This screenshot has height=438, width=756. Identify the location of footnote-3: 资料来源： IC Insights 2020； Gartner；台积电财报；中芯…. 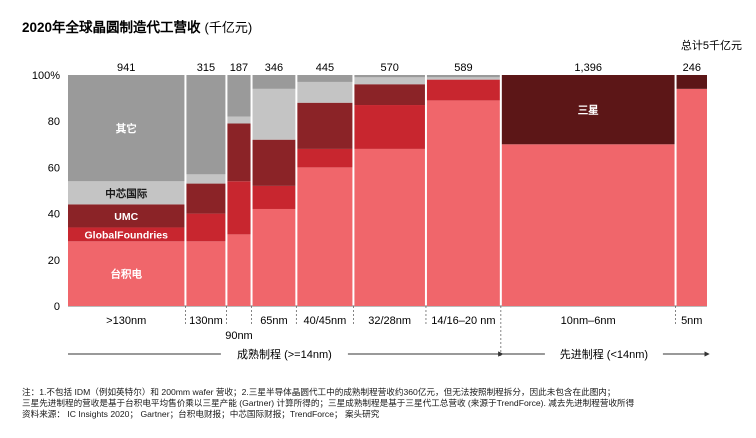
(201, 414).